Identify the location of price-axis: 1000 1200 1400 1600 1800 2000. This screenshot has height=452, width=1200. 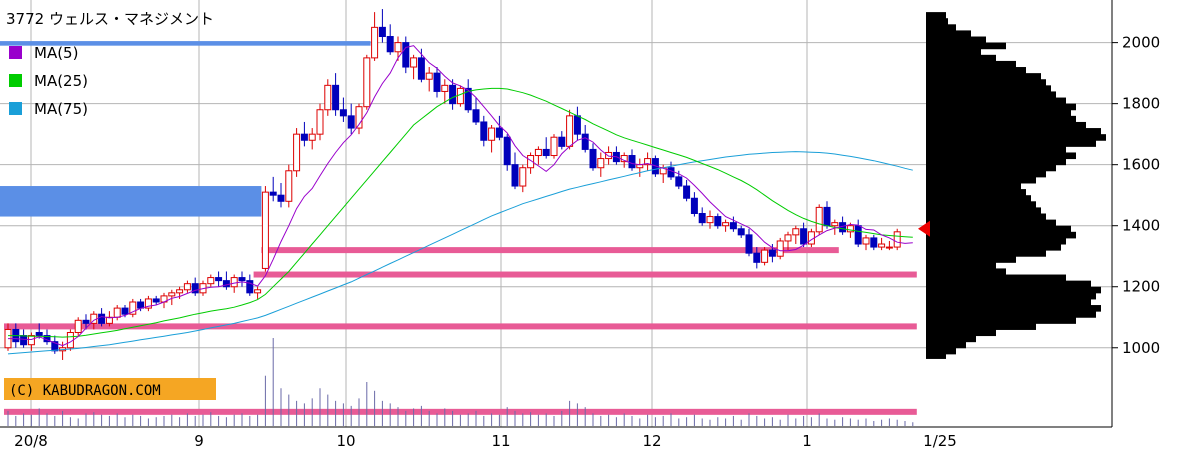
(1136, 195).